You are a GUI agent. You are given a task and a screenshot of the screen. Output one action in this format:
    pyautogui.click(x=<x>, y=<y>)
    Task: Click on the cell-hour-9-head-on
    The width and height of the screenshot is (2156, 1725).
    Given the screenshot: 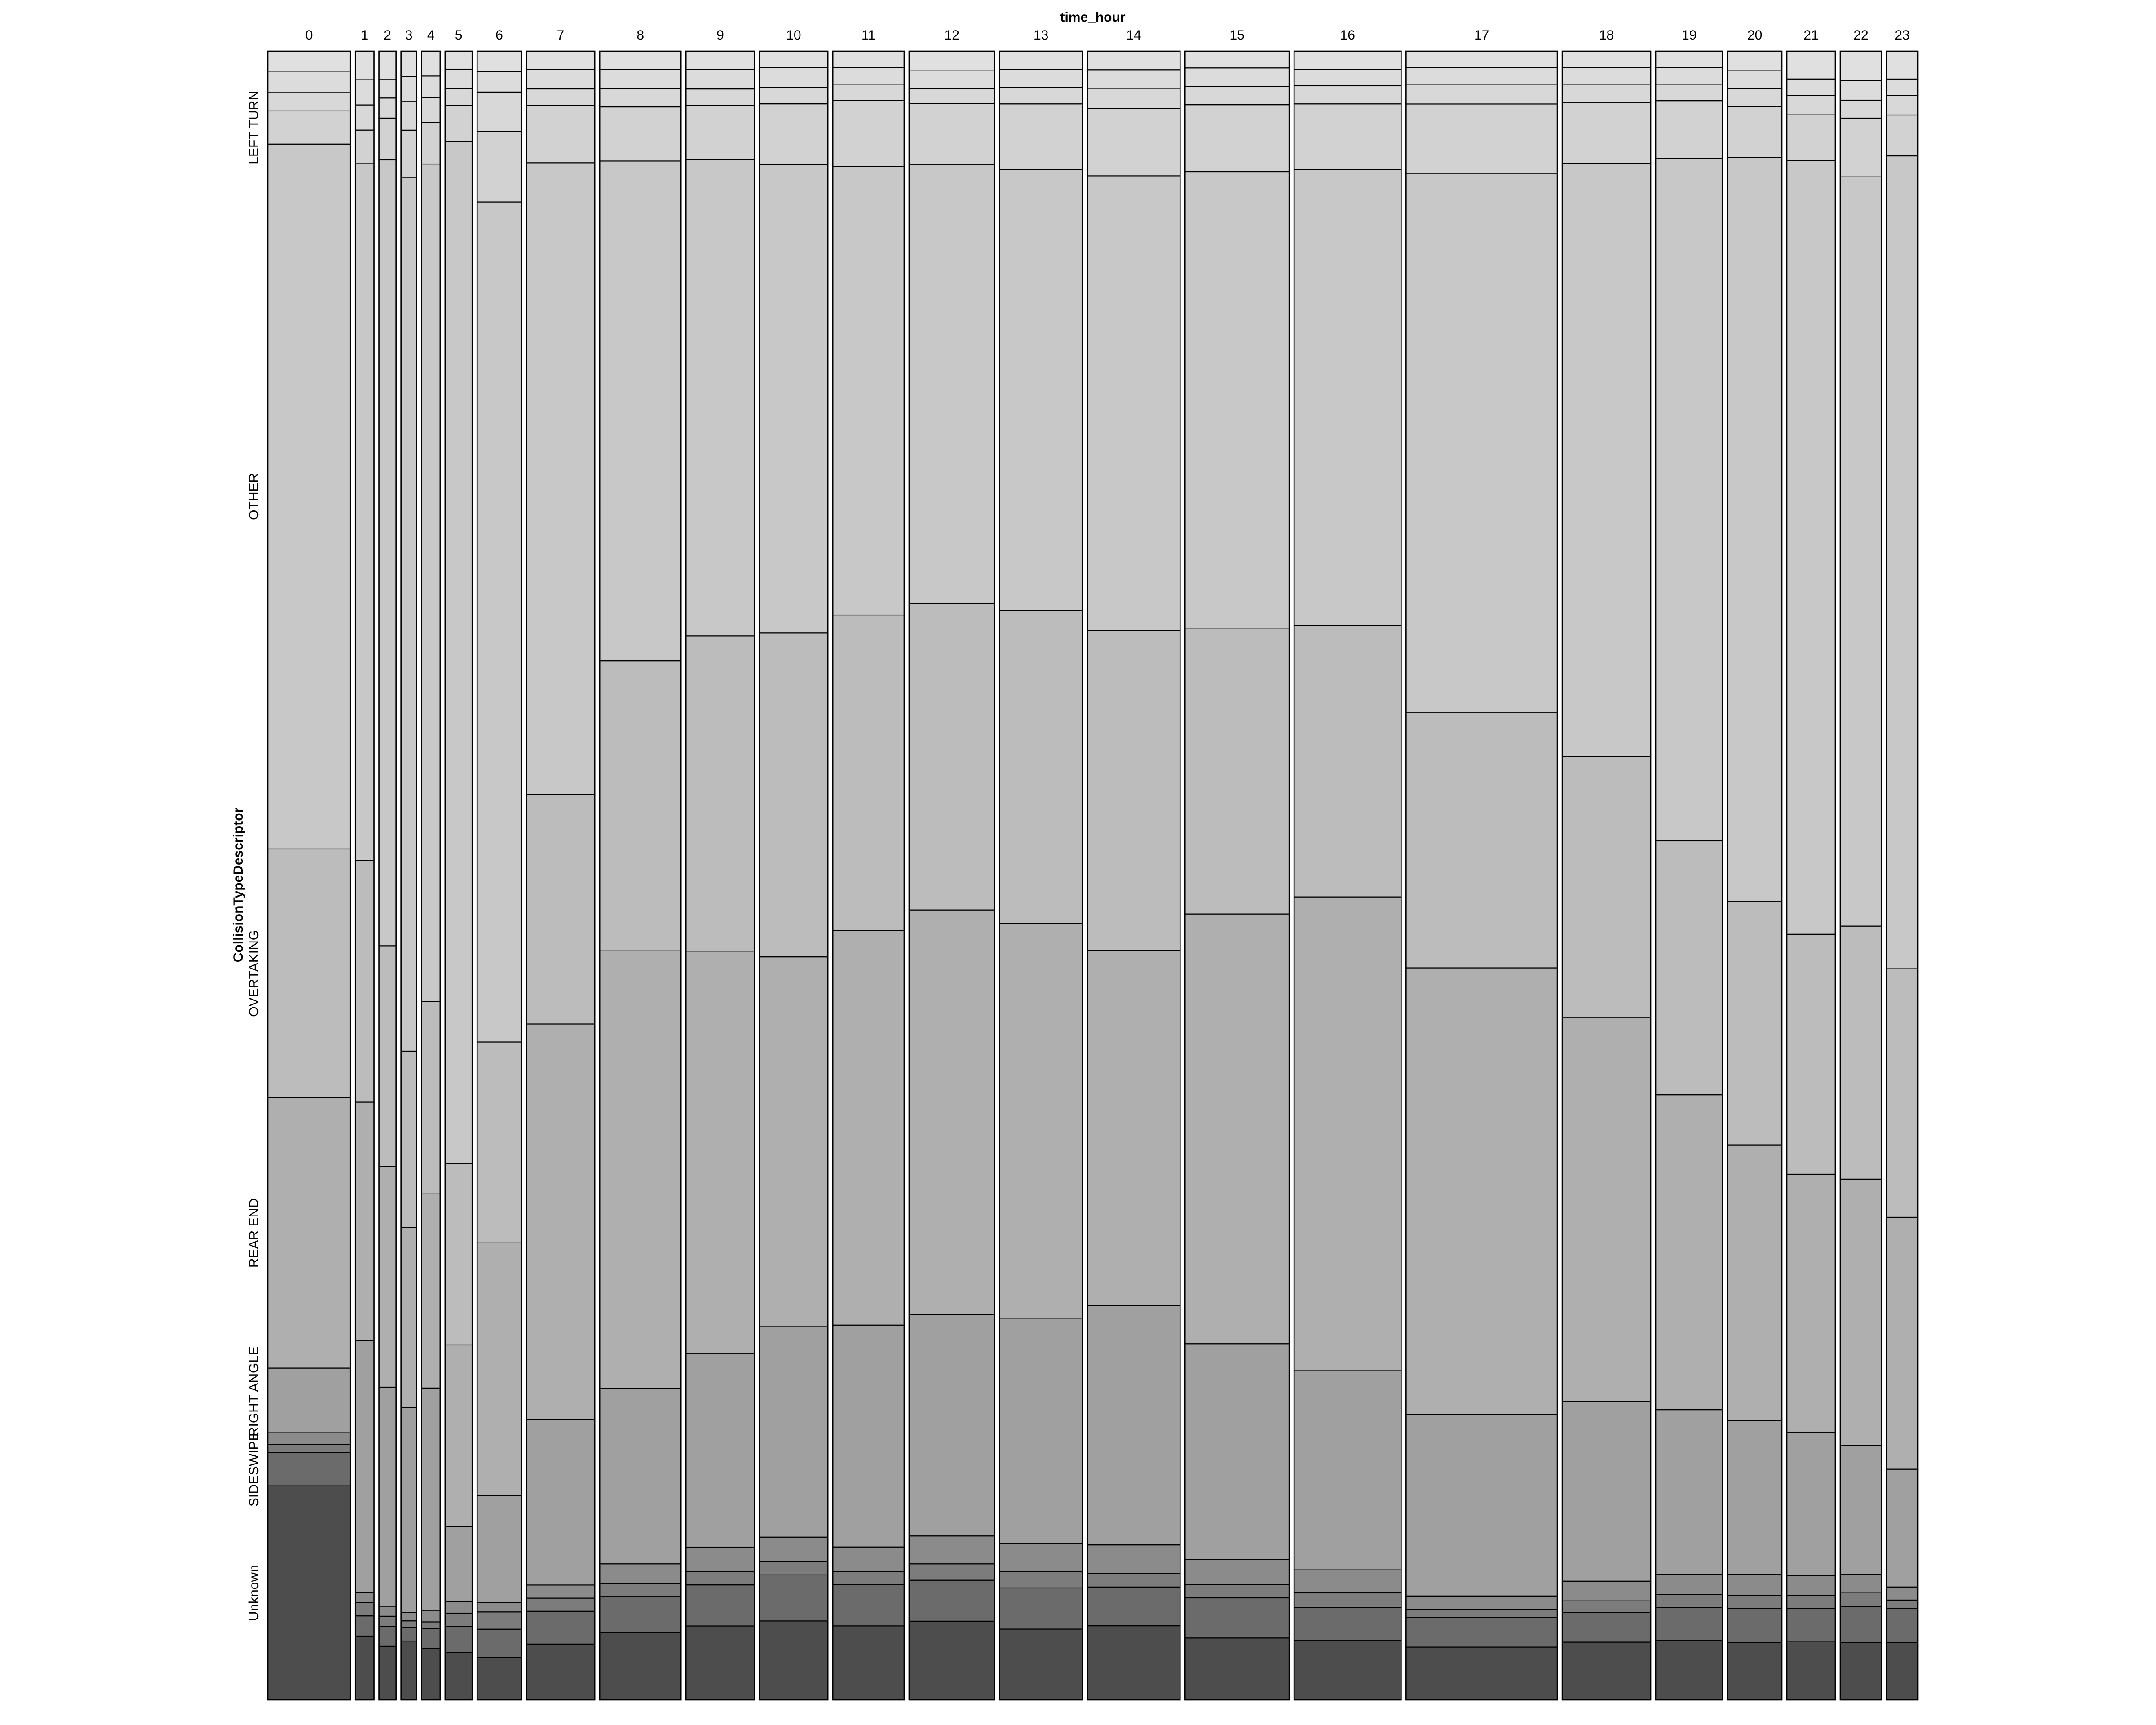 What is the action you would take?
    pyautogui.click(x=720, y=1559)
    